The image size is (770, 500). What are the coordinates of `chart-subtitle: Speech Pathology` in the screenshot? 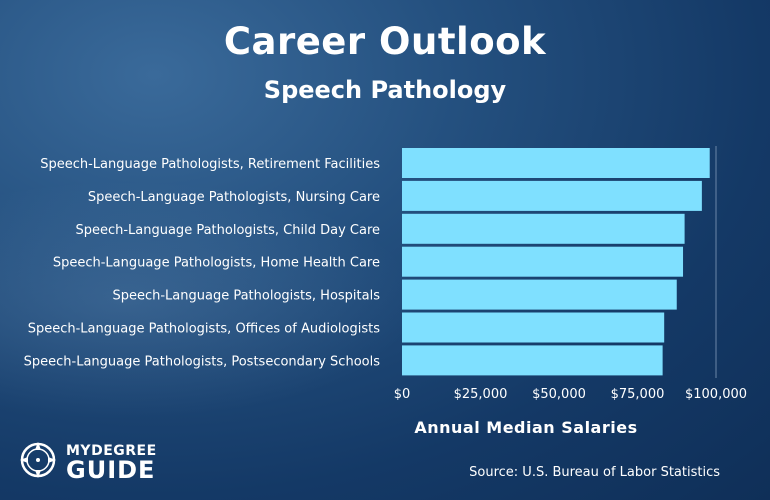 It's located at (385, 90).